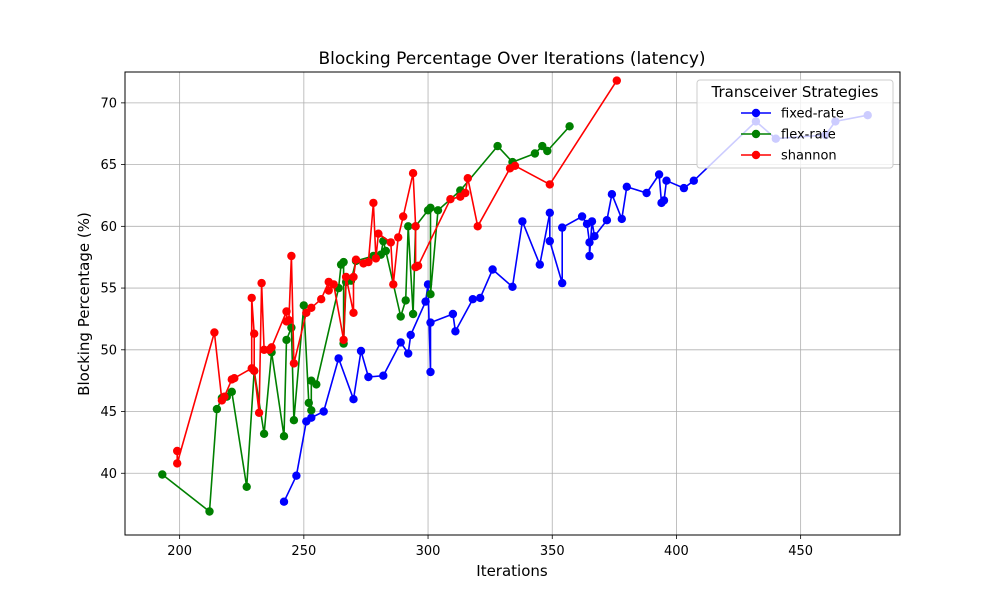  I want to click on legend-label-shannon: shannon, so click(809, 156).